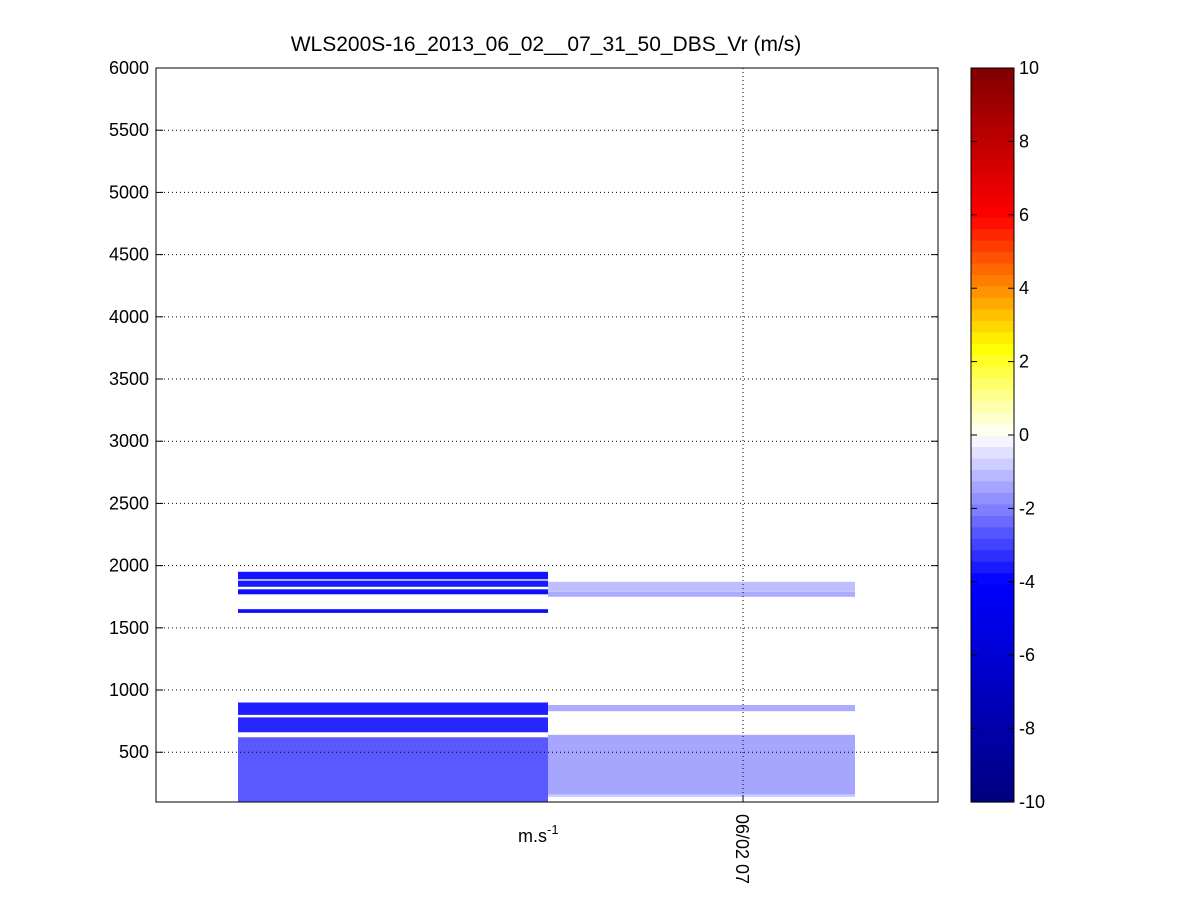  I want to click on colorbar-tick-label: 2, so click(1024, 362).